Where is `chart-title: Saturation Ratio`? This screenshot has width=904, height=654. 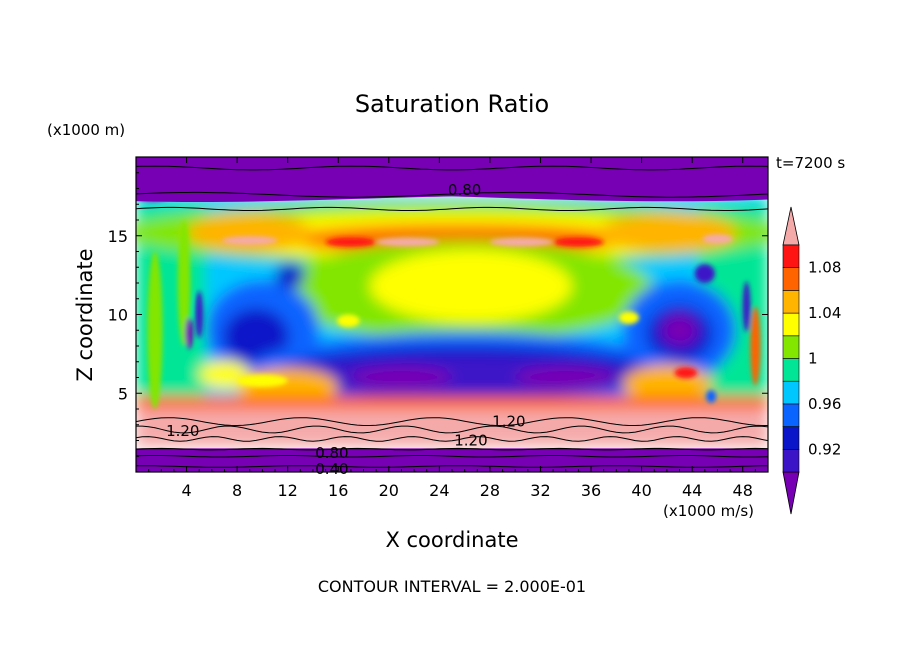 chart-title: Saturation Ratio is located at coordinates (452, 104).